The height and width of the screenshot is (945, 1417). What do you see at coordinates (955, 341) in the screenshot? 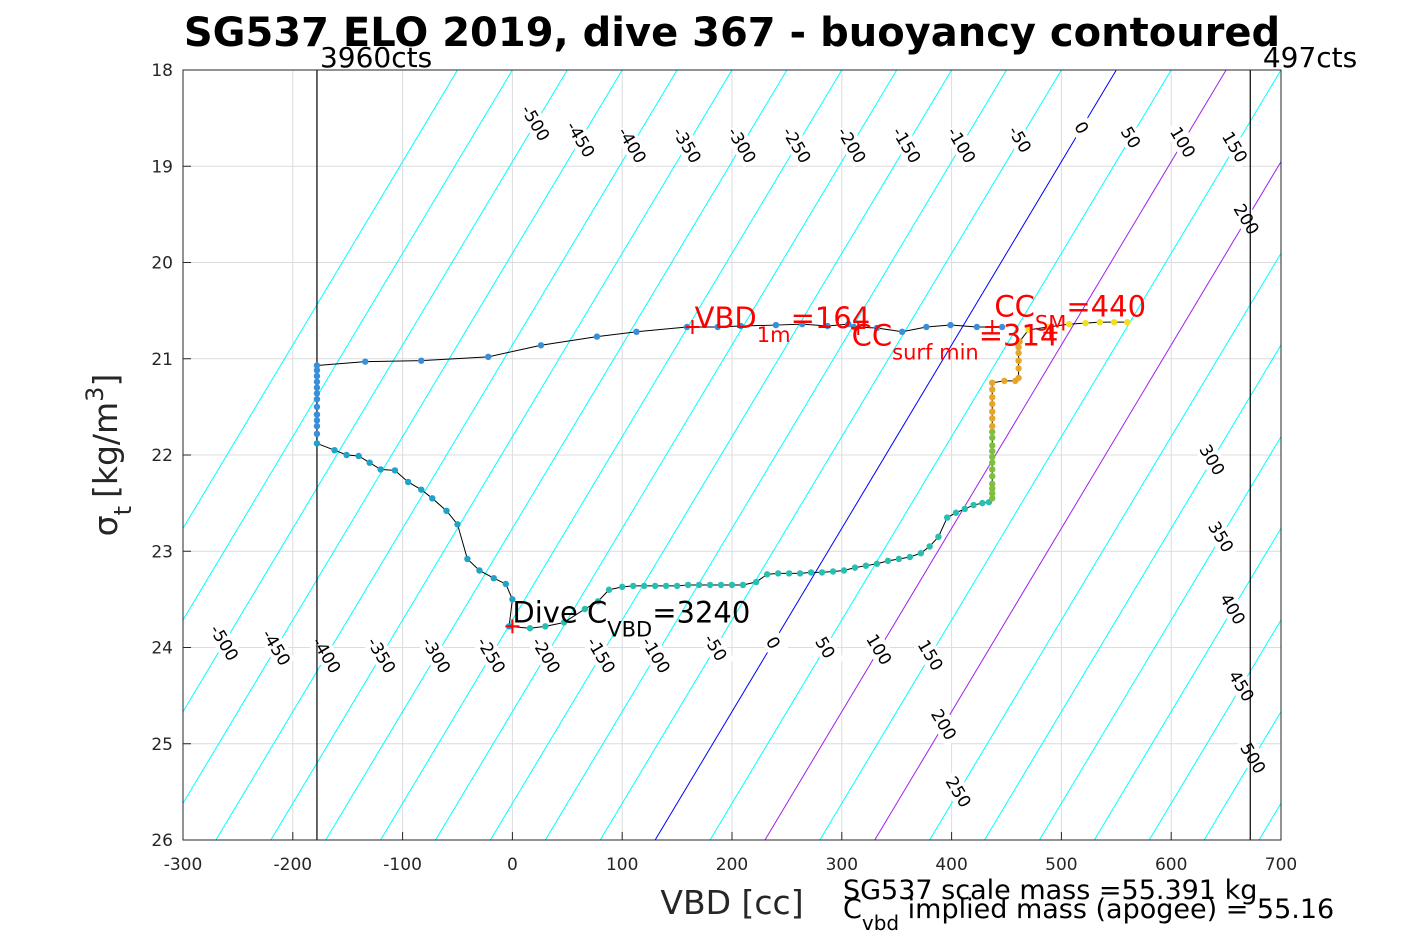
I see `cc-surf-min-annotation: CCsurf min=314` at bounding box center [955, 341].